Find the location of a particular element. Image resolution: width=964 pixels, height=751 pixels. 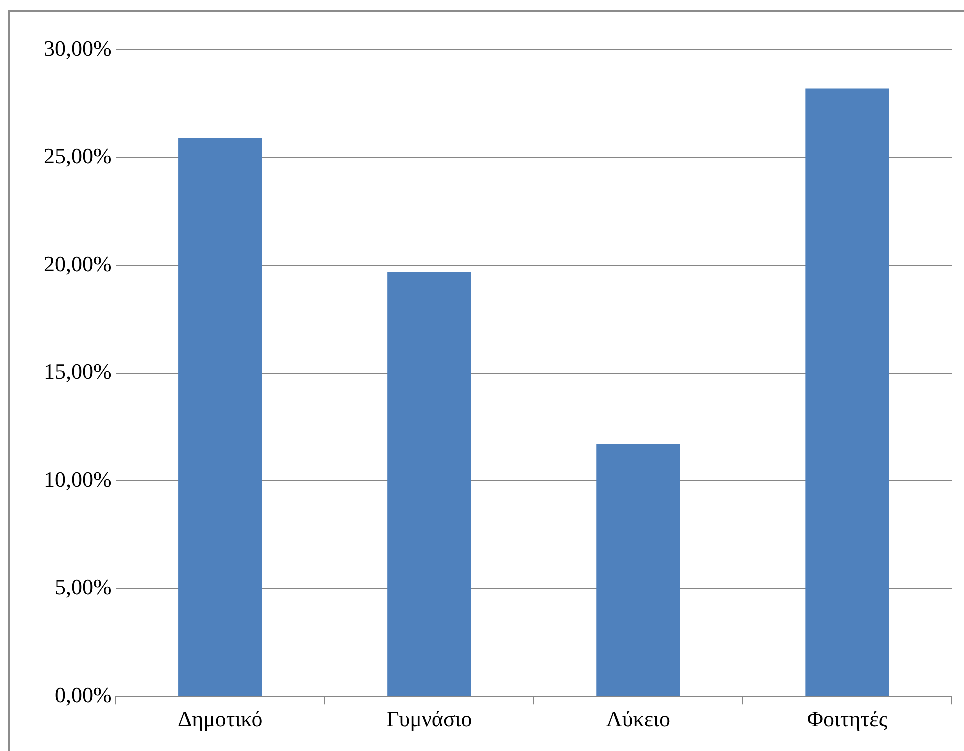

y-tick-label: 10,00% is located at coordinates (78, 479).